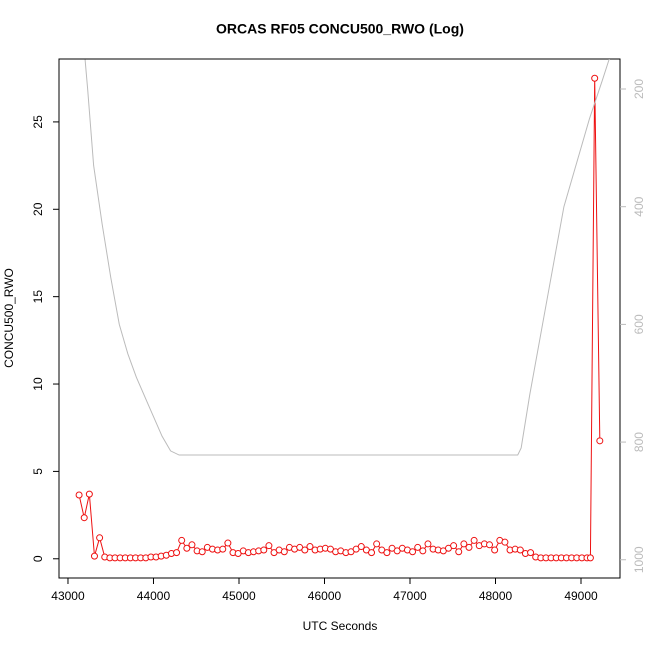 The image size is (650, 655). What do you see at coordinates (325, 596) in the screenshot?
I see `x-tick-label: 46000` at bounding box center [325, 596].